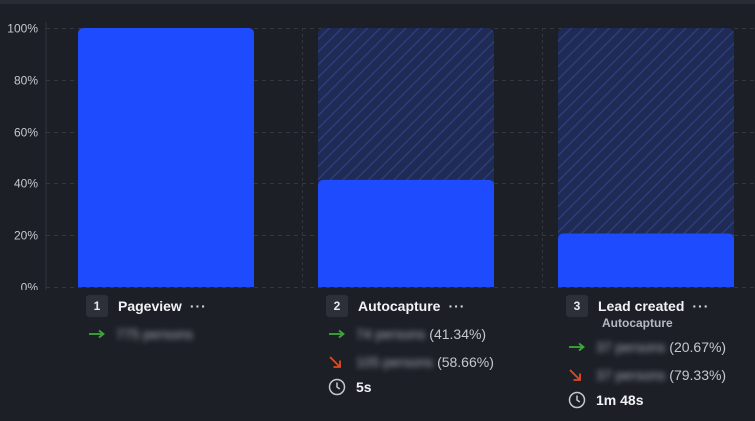  What do you see at coordinates (22, 29) in the screenshot?
I see `y-tick-label: 100%` at bounding box center [22, 29].